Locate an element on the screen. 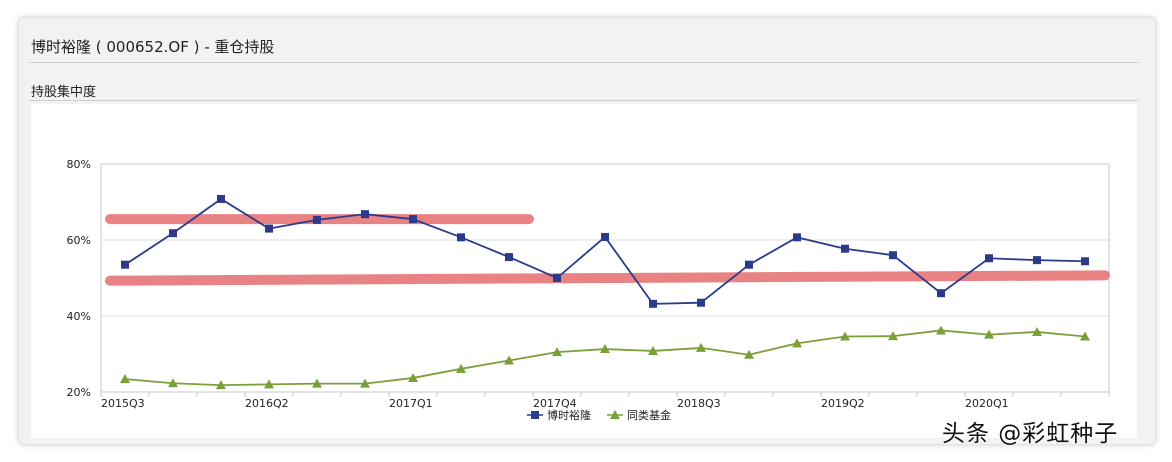 Image resolution: width=1172 pixels, height=462 pixels. legend-label: 同类基金 is located at coordinates (649, 415).